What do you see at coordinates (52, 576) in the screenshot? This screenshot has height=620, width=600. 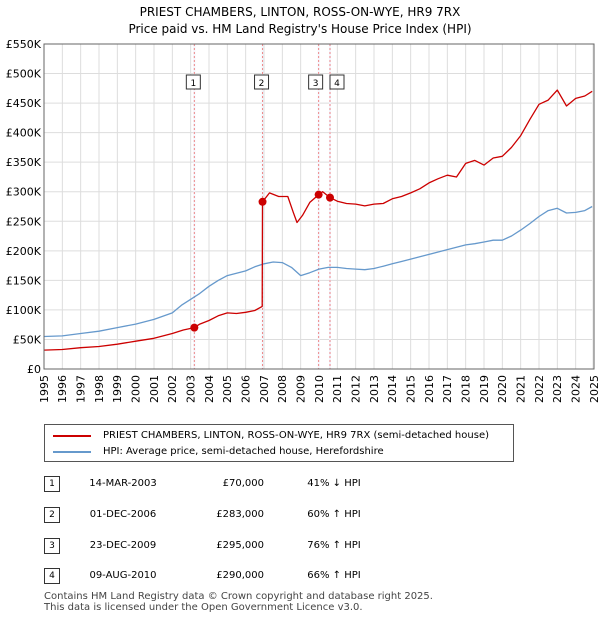 I see `sale-number-badge: 4` at bounding box center [52, 576].